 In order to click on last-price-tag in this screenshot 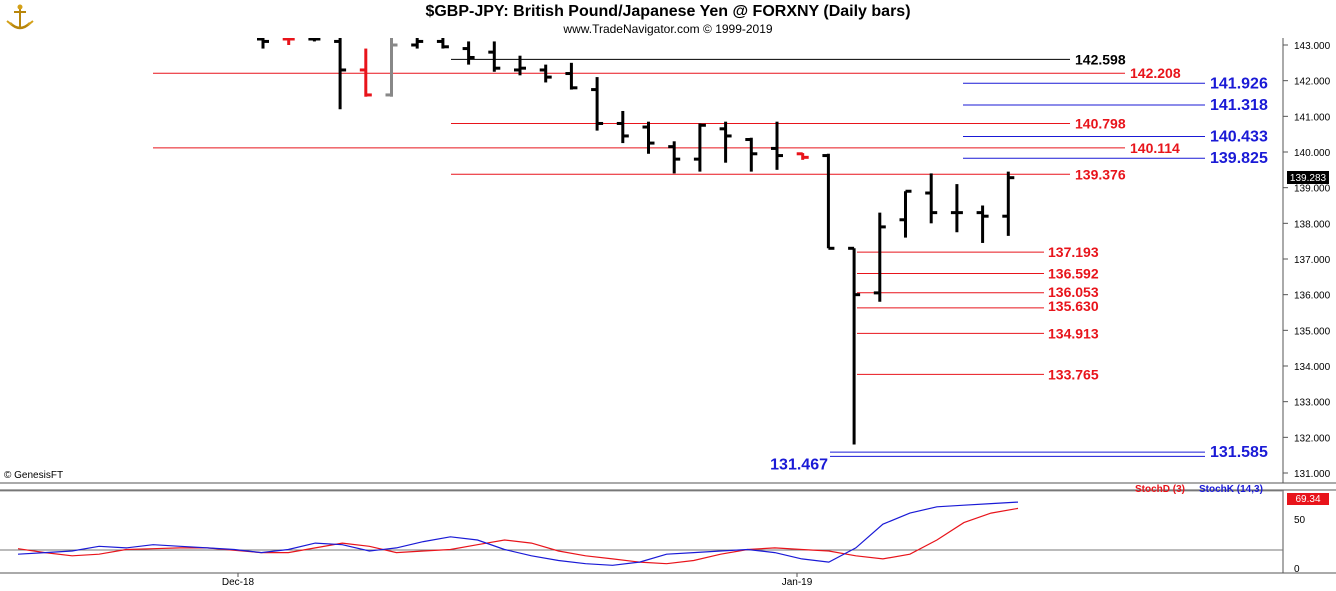, I will do `click(1308, 177)`.